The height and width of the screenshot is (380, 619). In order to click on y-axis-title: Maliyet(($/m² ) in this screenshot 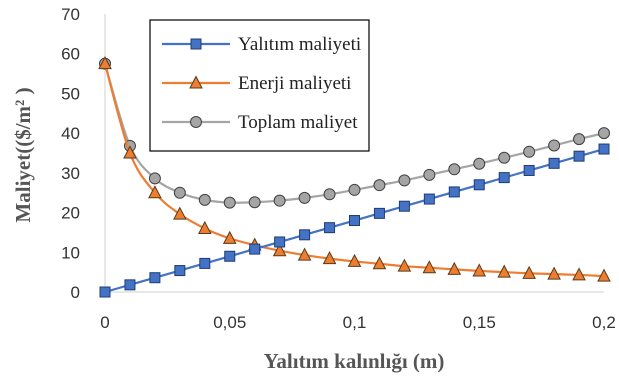, I will do `click(23, 154)`.